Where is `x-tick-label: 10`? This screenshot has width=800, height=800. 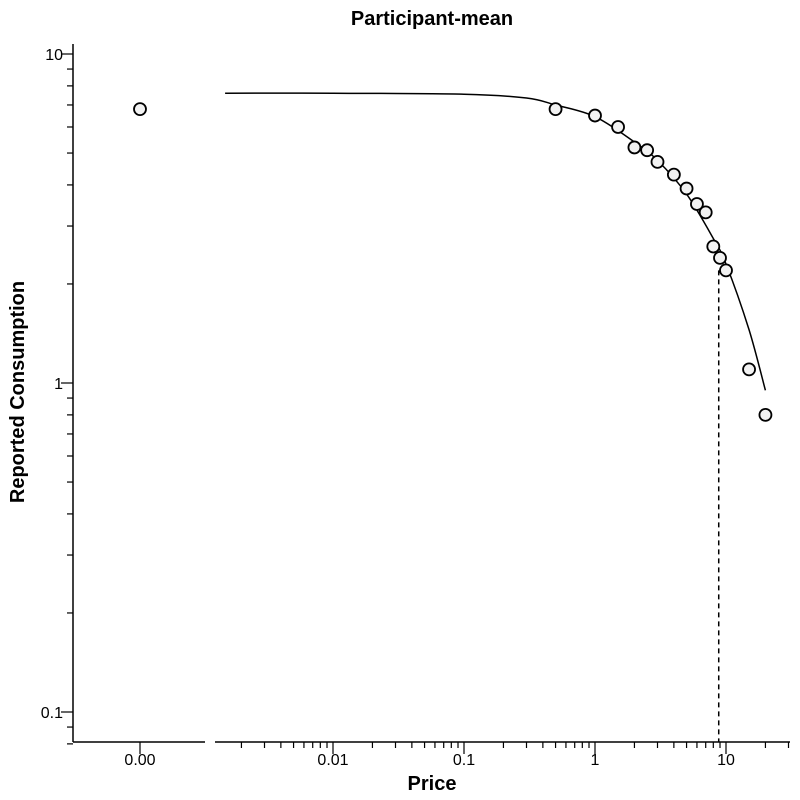
x-tick-label: 10 is located at coordinates (726, 760).